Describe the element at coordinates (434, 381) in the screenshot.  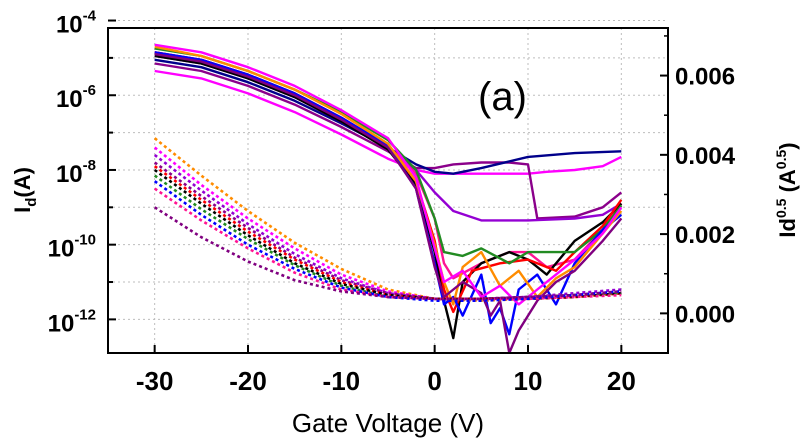
I see `x-tick-label: 0` at that location.